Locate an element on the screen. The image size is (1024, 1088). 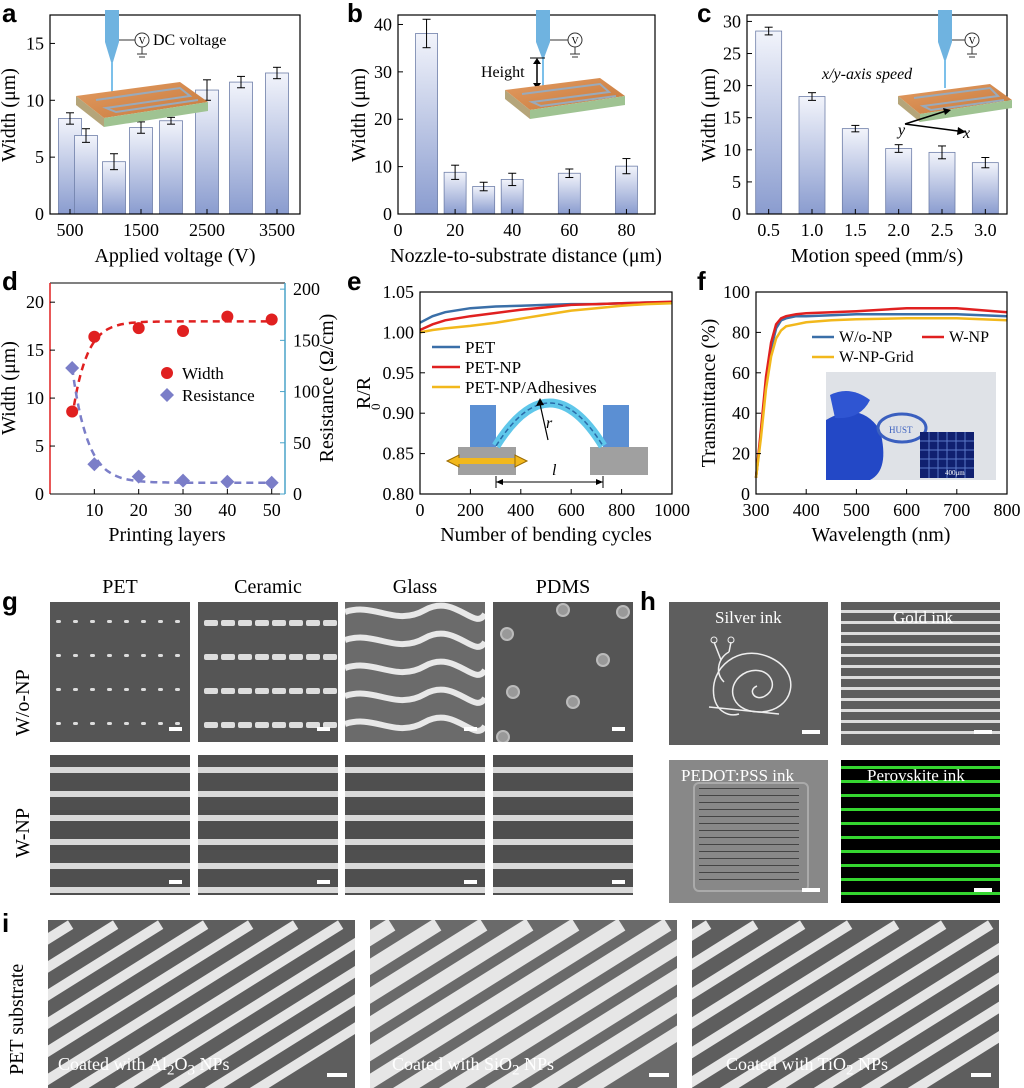
i-side-label: PET substrate is located at coordinates (17, 1019).